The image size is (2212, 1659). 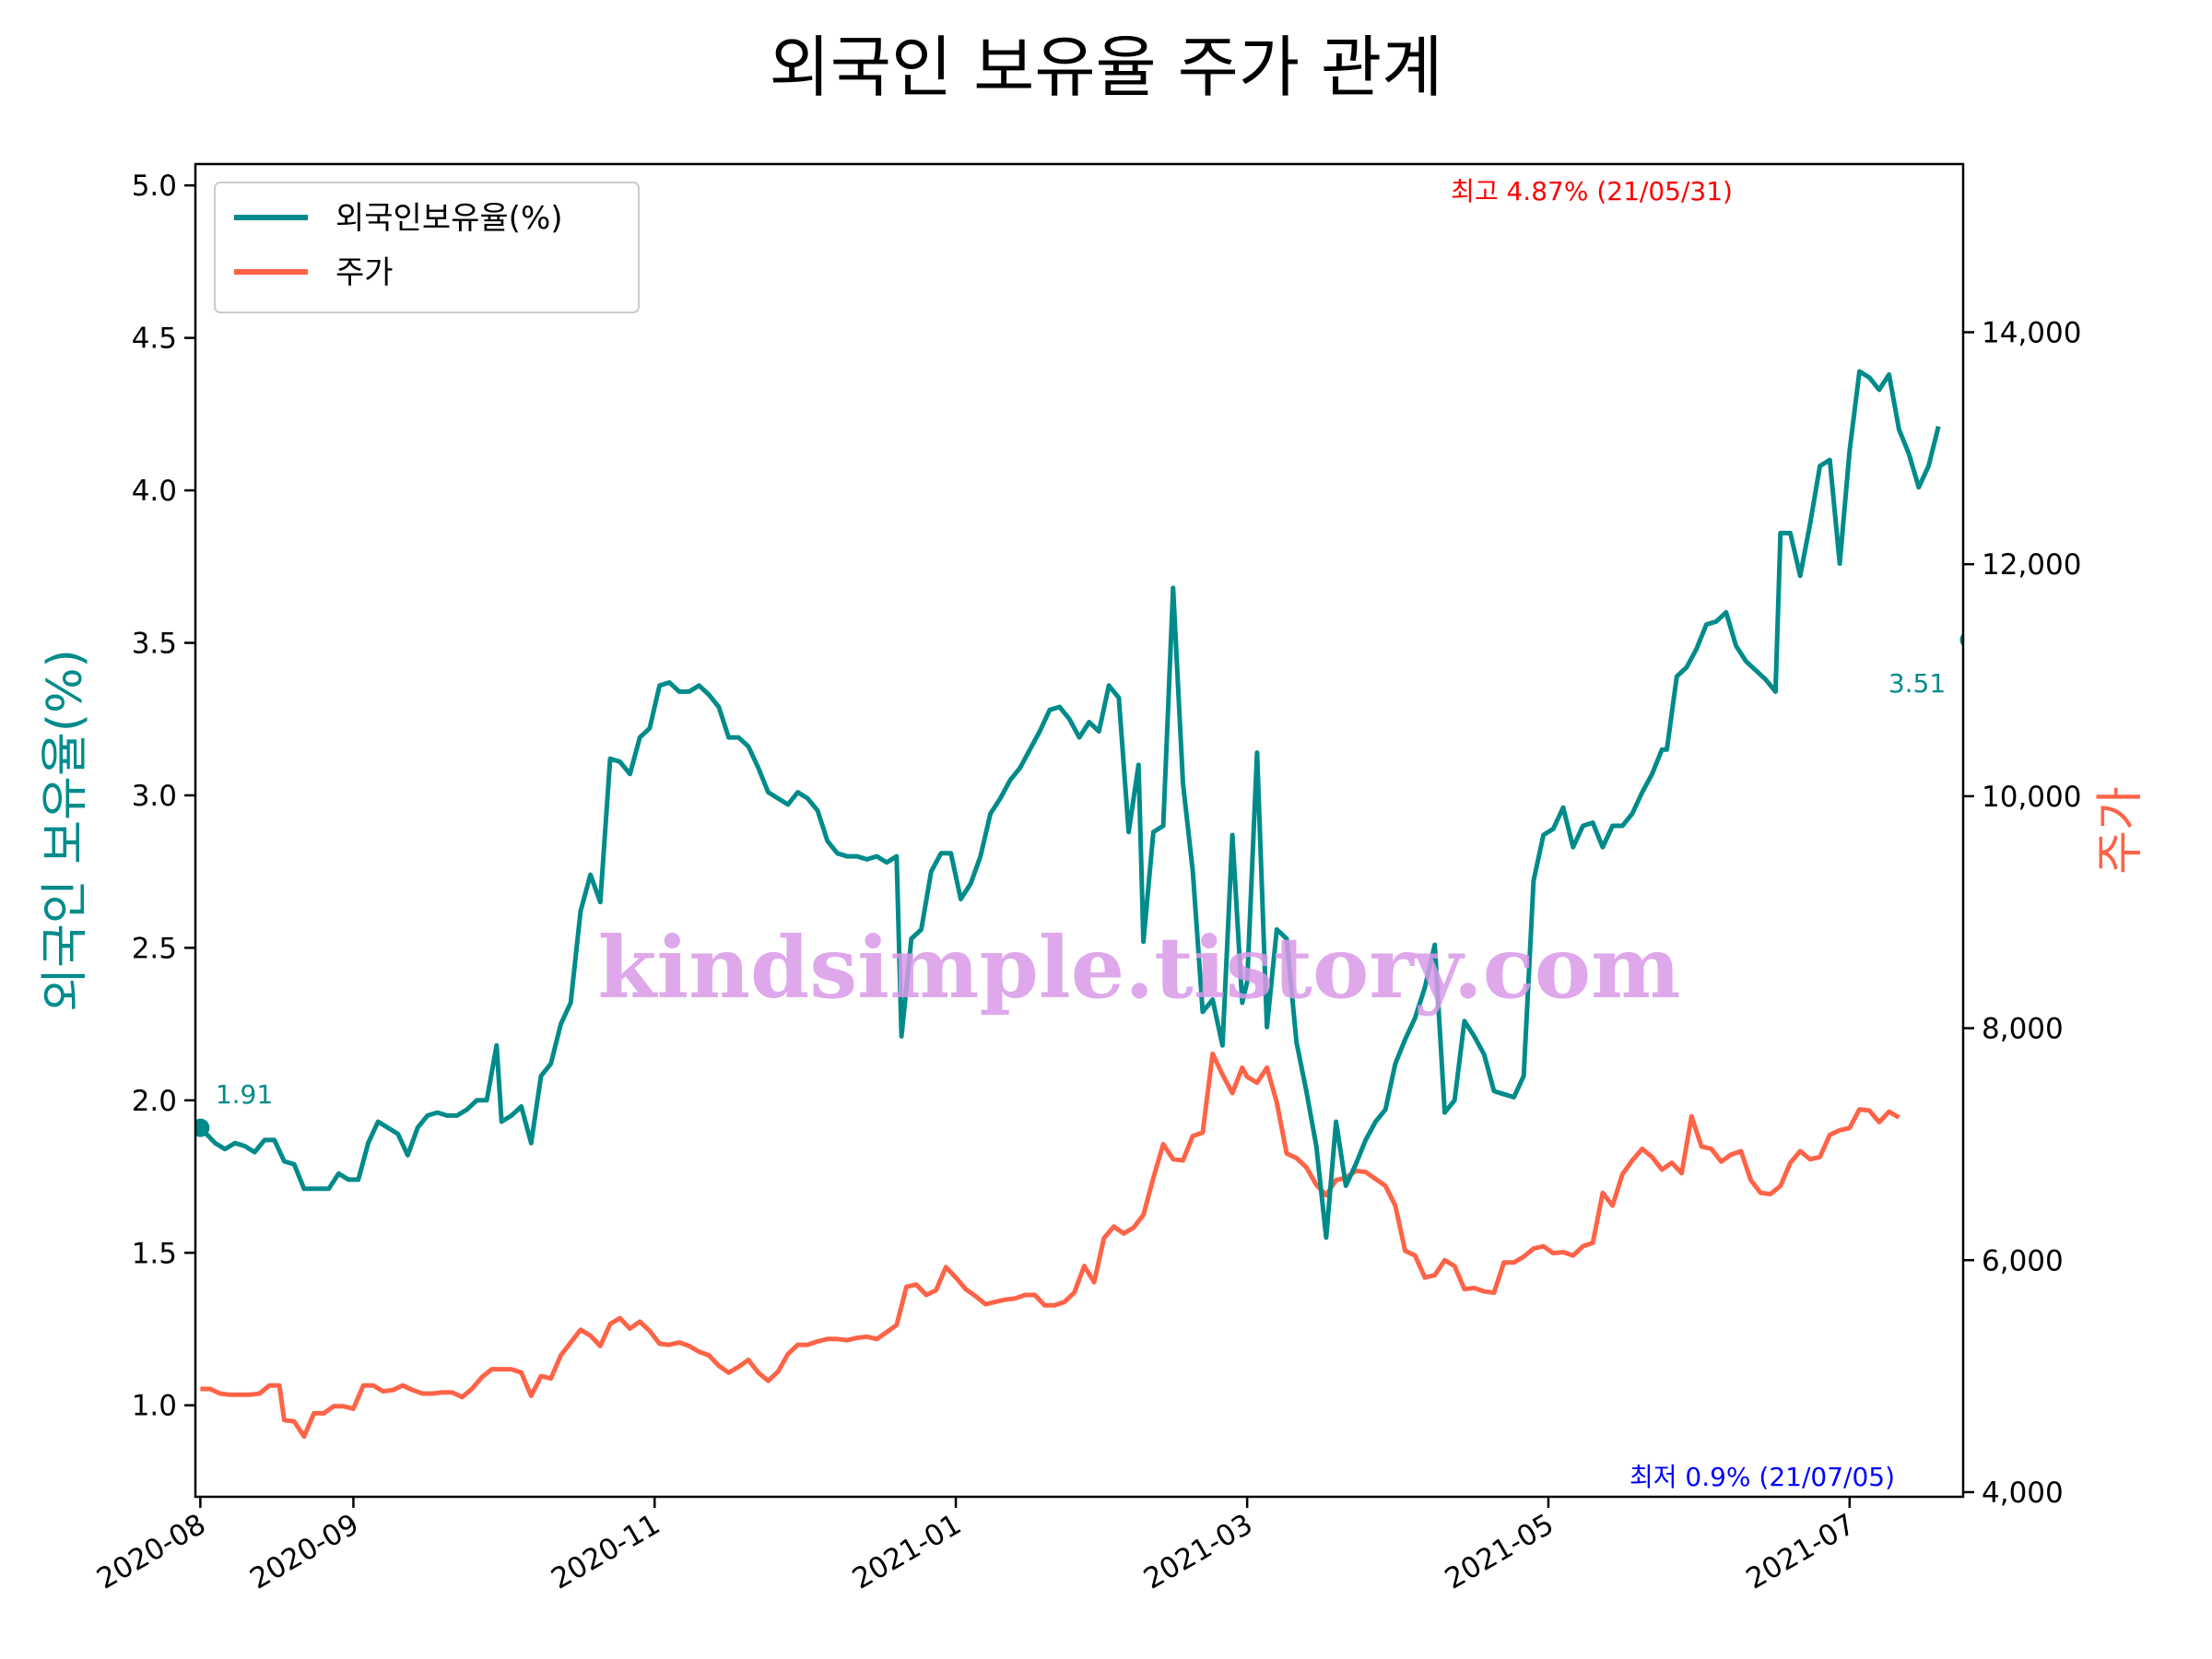 What do you see at coordinates (2023, 1493) in the screenshot?
I see `right-tick-label: 4,000` at bounding box center [2023, 1493].